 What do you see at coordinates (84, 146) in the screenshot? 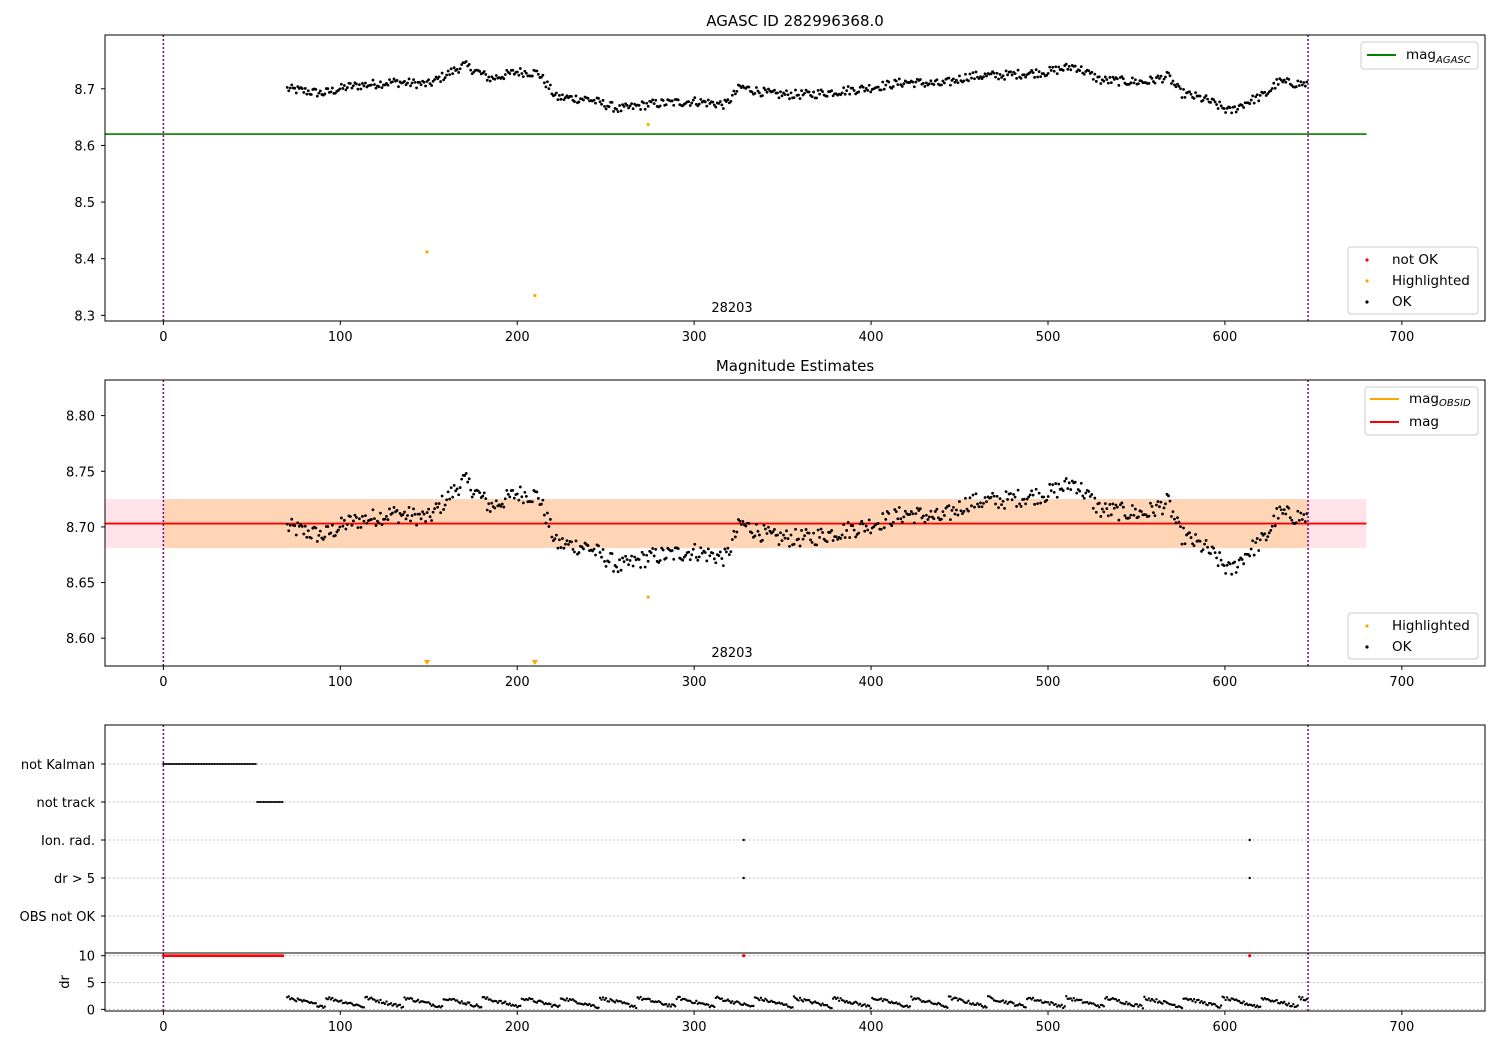
I see `agasc-ytick-label: 8.6` at bounding box center [84, 146].